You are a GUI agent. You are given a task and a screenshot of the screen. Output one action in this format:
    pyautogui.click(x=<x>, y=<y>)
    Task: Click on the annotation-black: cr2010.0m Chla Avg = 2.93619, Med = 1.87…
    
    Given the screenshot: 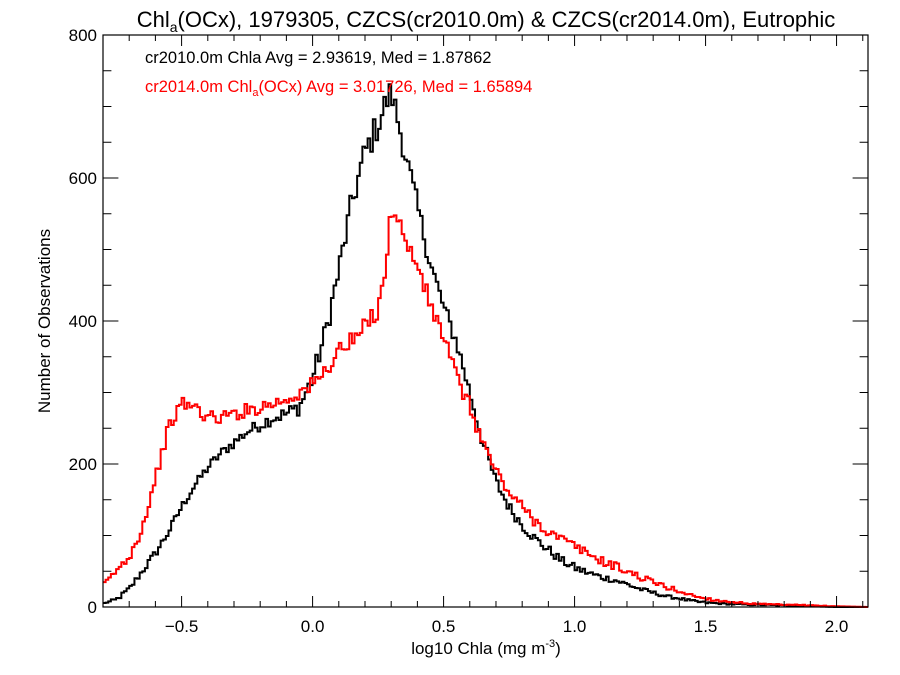 What is the action you would take?
    pyautogui.click(x=318, y=58)
    